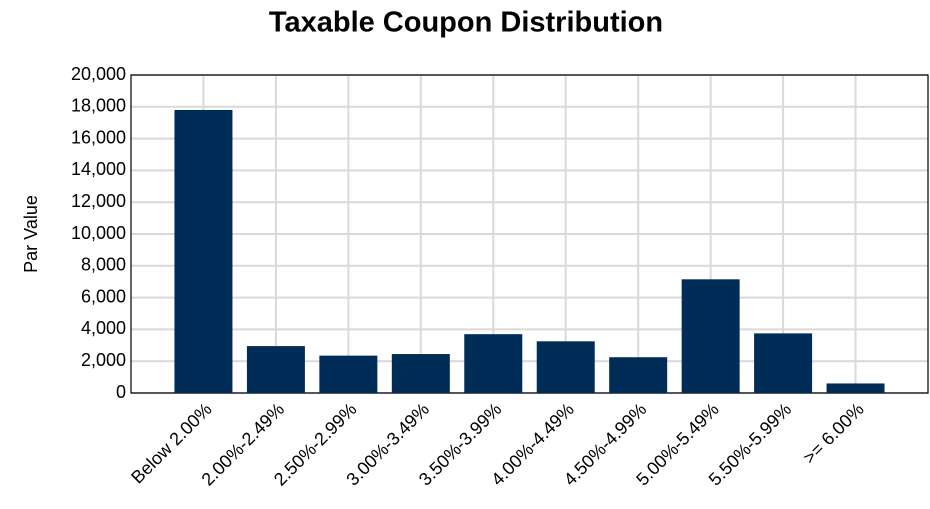 The height and width of the screenshot is (509, 930). What do you see at coordinates (103, 296) in the screenshot?
I see `y-tick-label: 6,000` at bounding box center [103, 296].